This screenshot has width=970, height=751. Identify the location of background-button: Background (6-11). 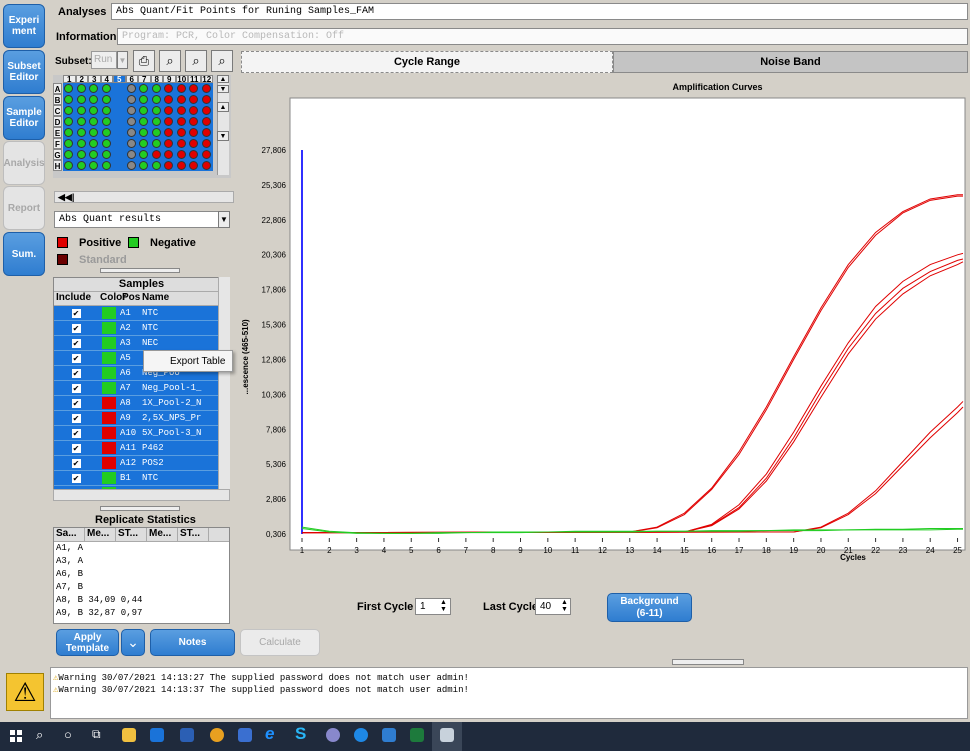
(649, 607).